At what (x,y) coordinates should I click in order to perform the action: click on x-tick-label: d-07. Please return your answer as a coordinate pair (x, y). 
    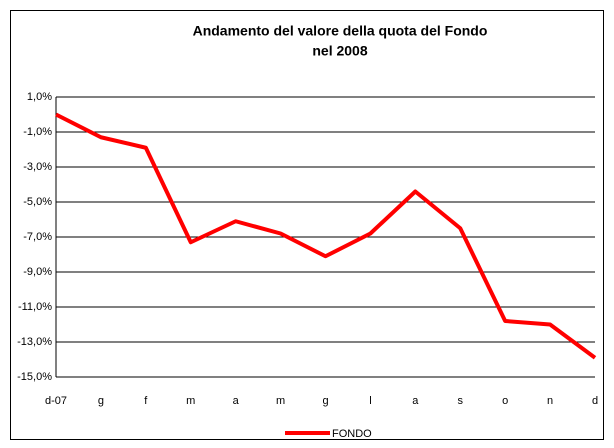
    Looking at the image, I should click on (56, 401).